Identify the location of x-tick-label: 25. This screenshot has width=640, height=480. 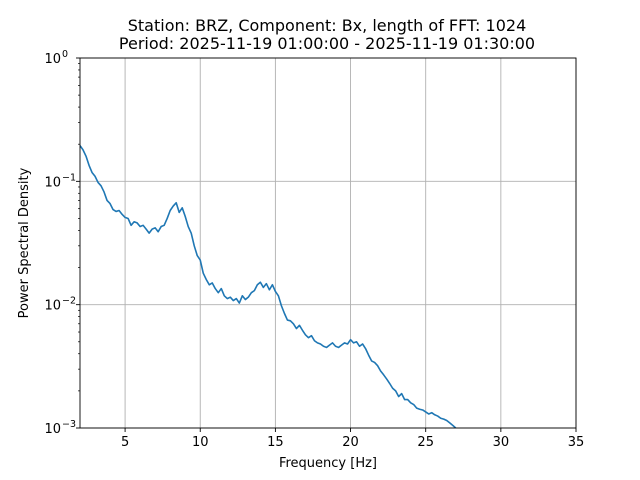
(425, 442).